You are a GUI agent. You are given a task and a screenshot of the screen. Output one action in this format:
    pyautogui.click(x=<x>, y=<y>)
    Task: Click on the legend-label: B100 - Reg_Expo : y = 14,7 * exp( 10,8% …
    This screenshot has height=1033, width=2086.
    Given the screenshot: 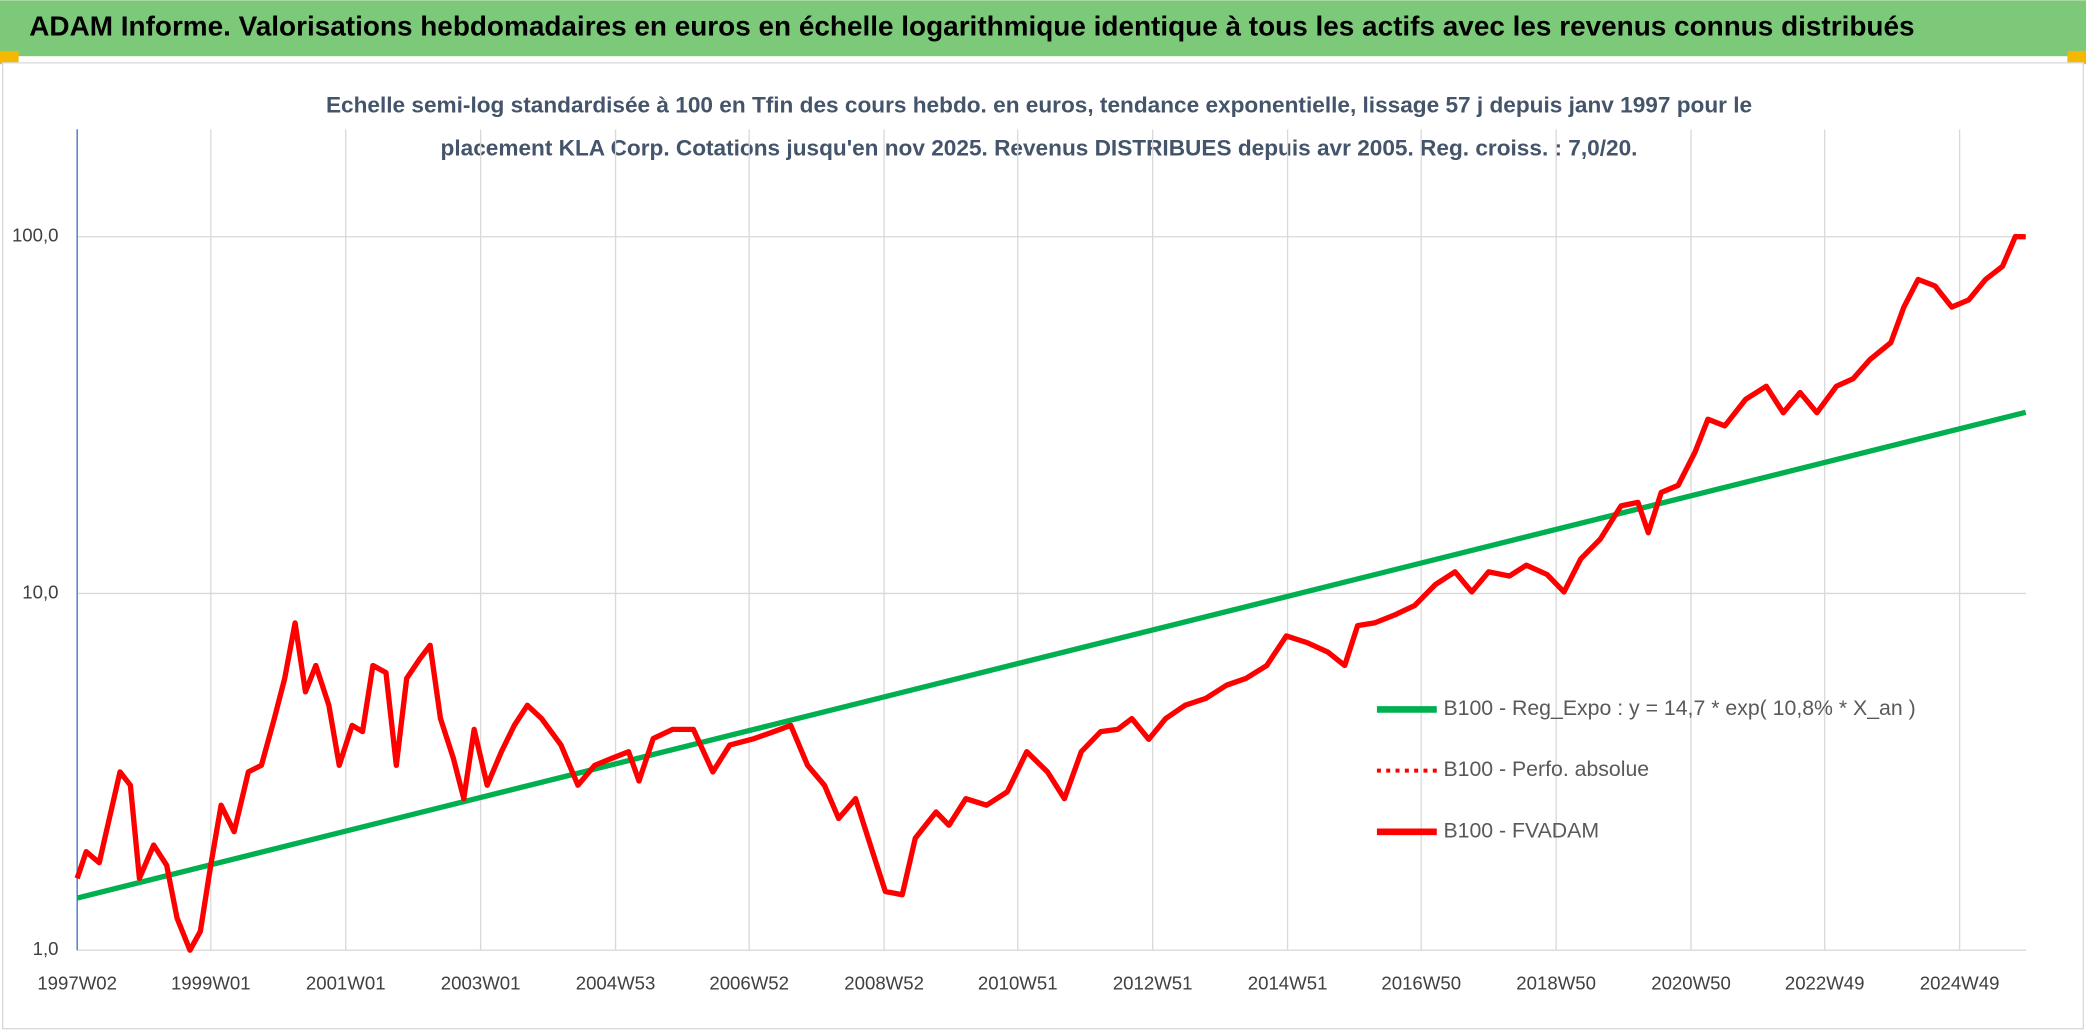 What is the action you would take?
    pyautogui.click(x=1679, y=708)
    